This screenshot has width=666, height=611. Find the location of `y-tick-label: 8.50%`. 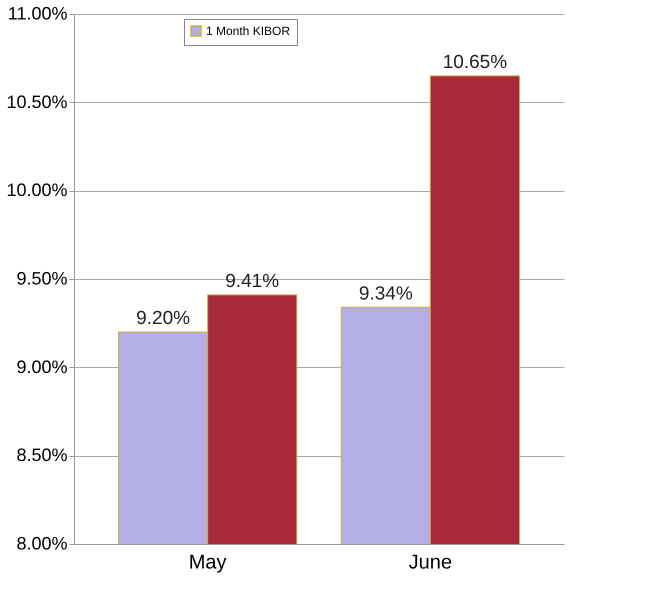

y-tick-label: 8.50% is located at coordinates (42, 455).